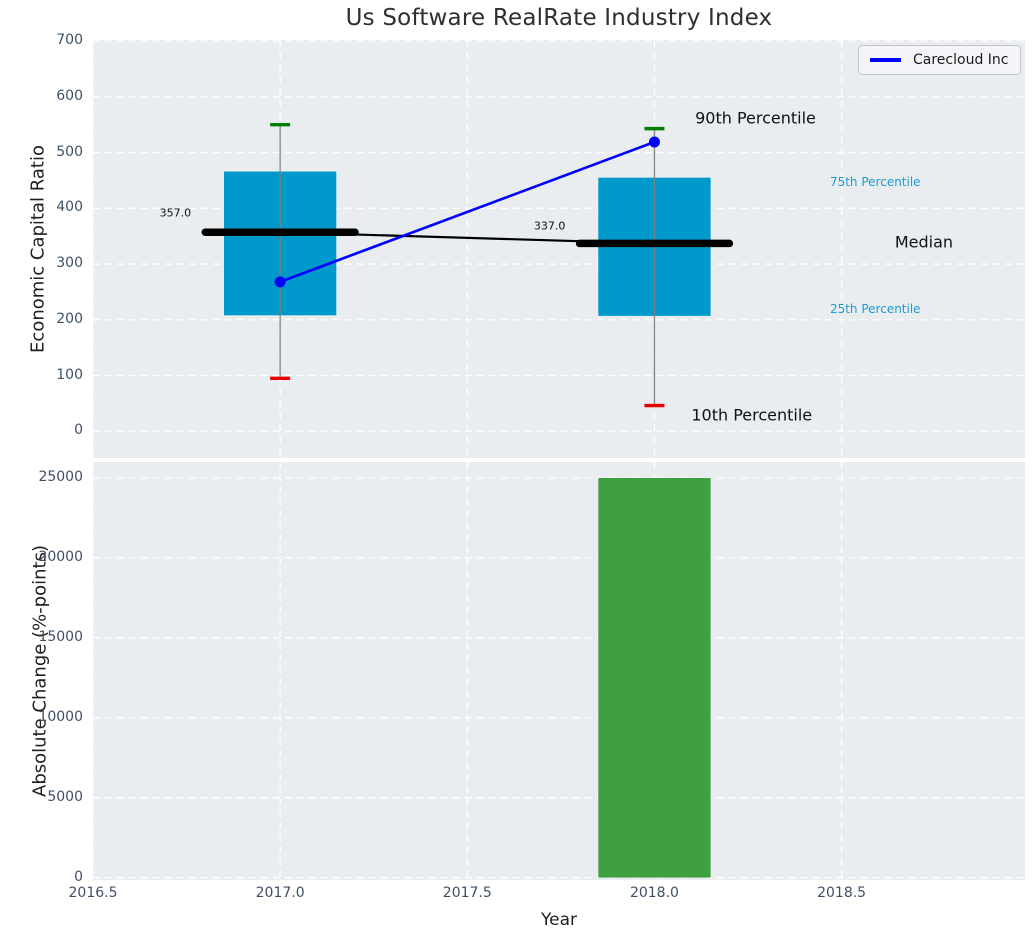  What do you see at coordinates (60, 636) in the screenshot?
I see `bottom-y-tick-label: 15000` at bounding box center [60, 636].